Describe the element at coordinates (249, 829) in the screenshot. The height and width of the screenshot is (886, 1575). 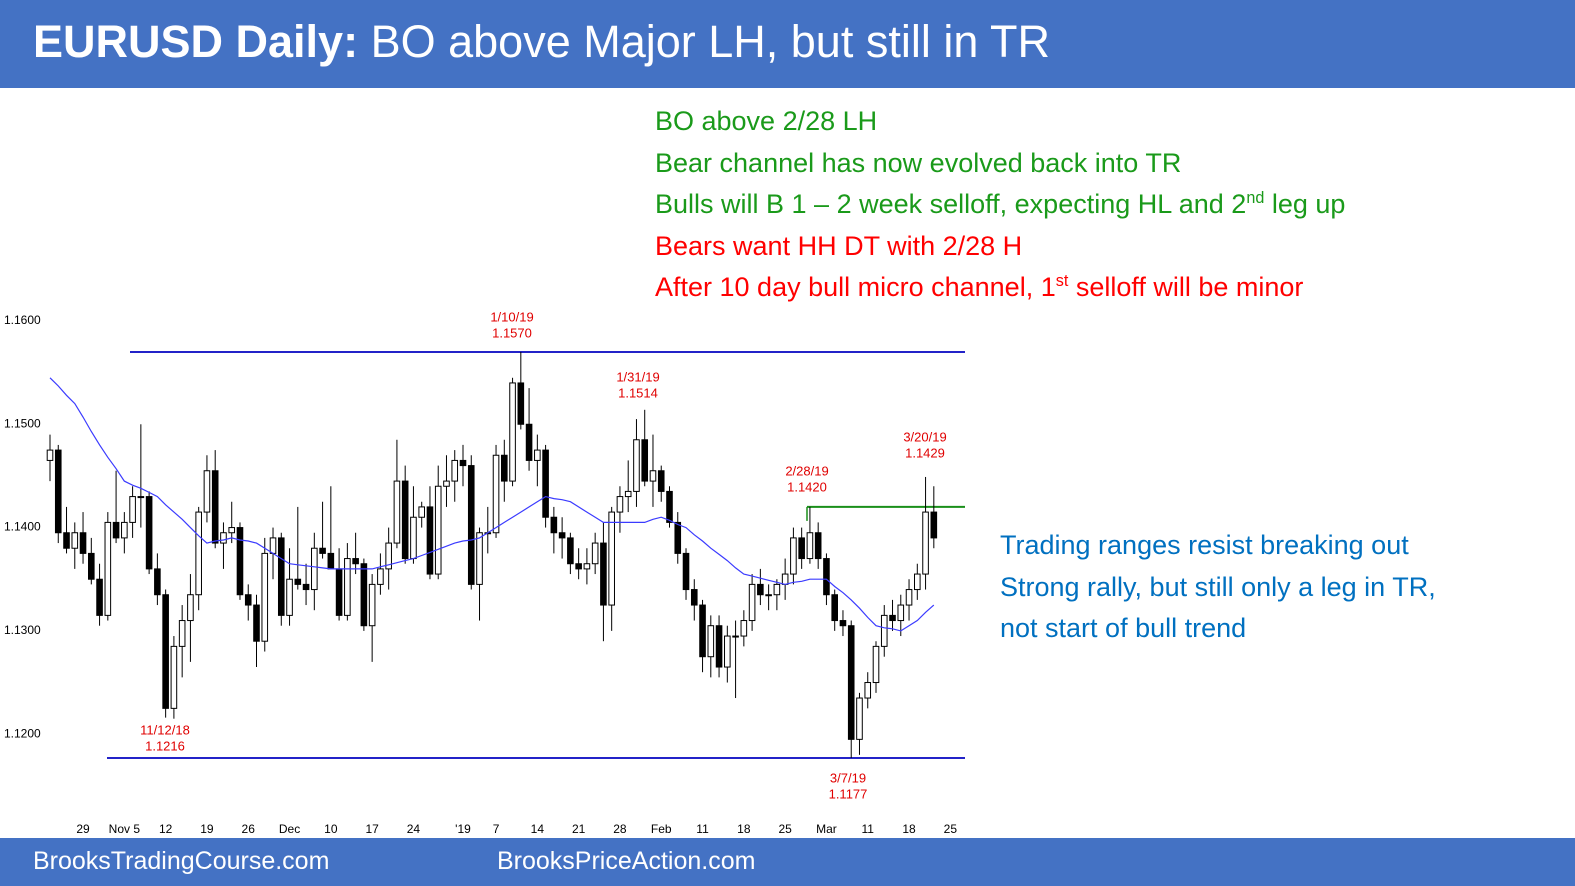
I see `x-tick-label: 26` at that location.